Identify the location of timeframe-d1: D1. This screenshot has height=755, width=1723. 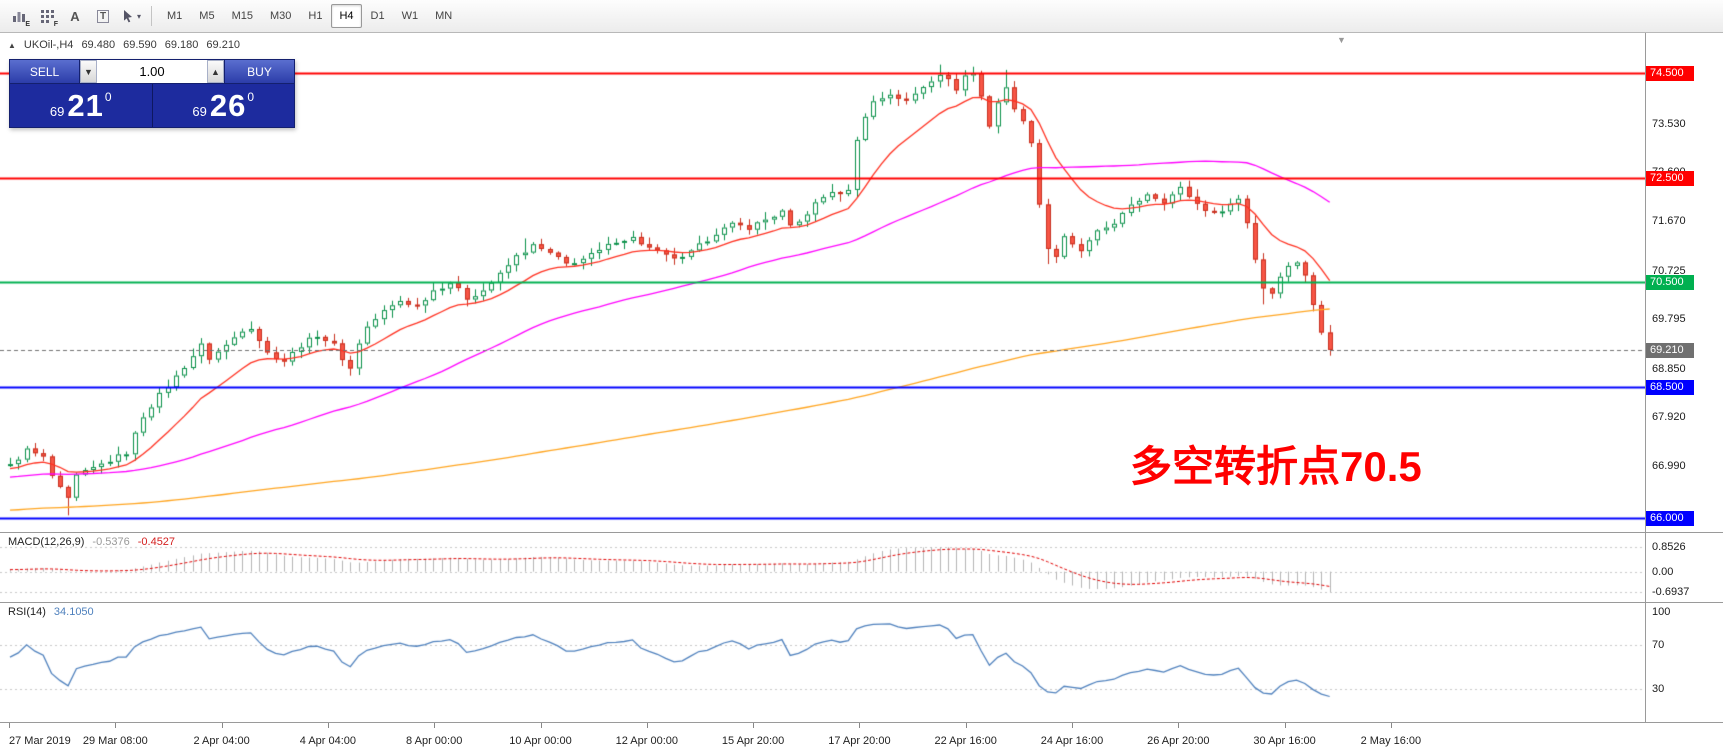
(377, 16).